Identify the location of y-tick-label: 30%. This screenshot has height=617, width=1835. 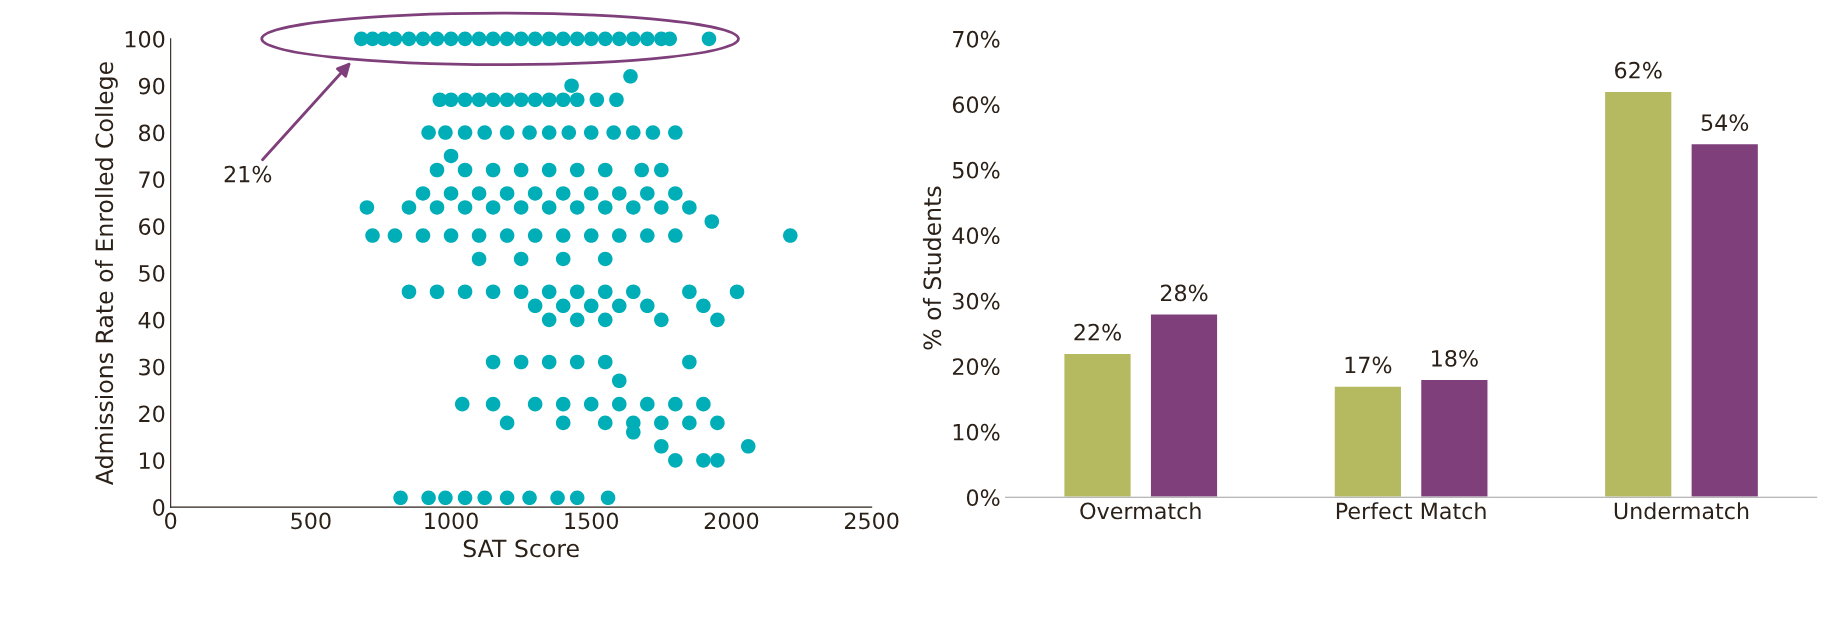
(976, 301).